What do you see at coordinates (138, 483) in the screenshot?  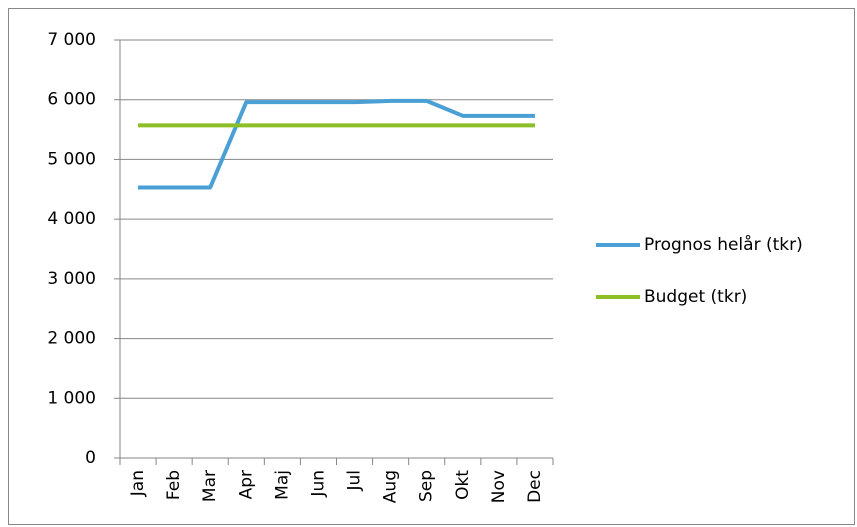 I see `x-tick-label: Jan` at bounding box center [138, 483].